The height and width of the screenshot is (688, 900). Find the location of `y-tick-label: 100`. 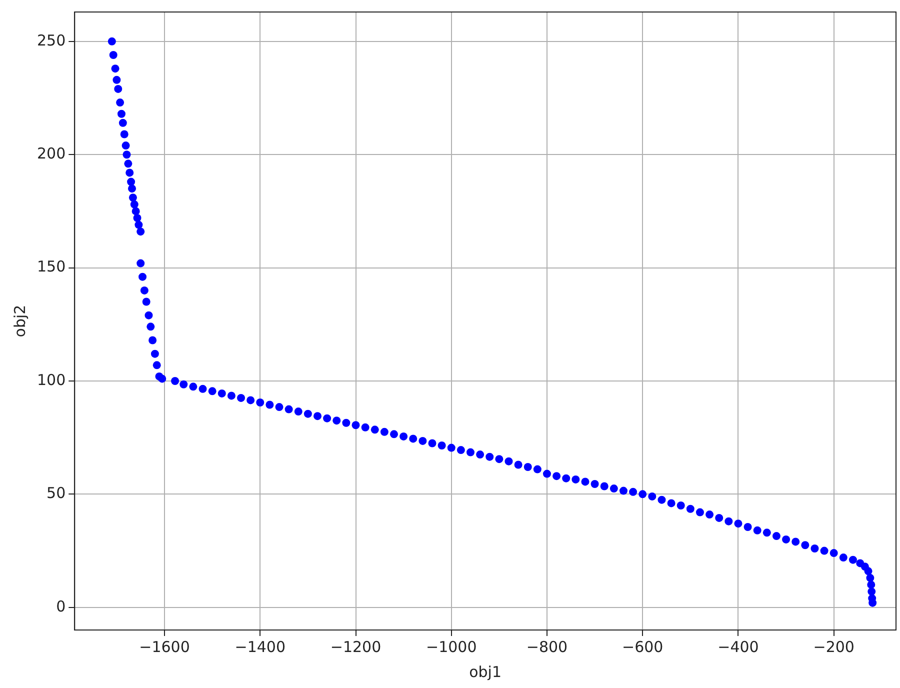

y-tick-label: 100 is located at coordinates (51, 379).